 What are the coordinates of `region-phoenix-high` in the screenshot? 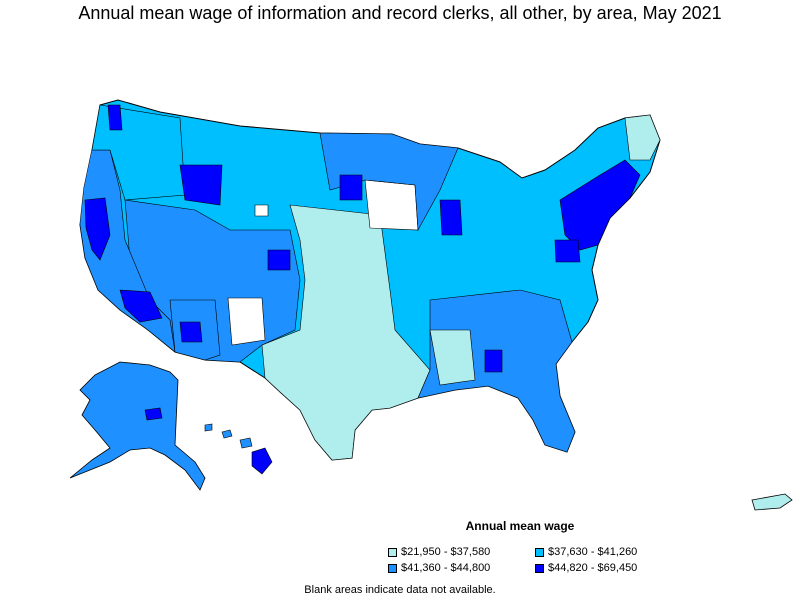 It's located at (191, 332).